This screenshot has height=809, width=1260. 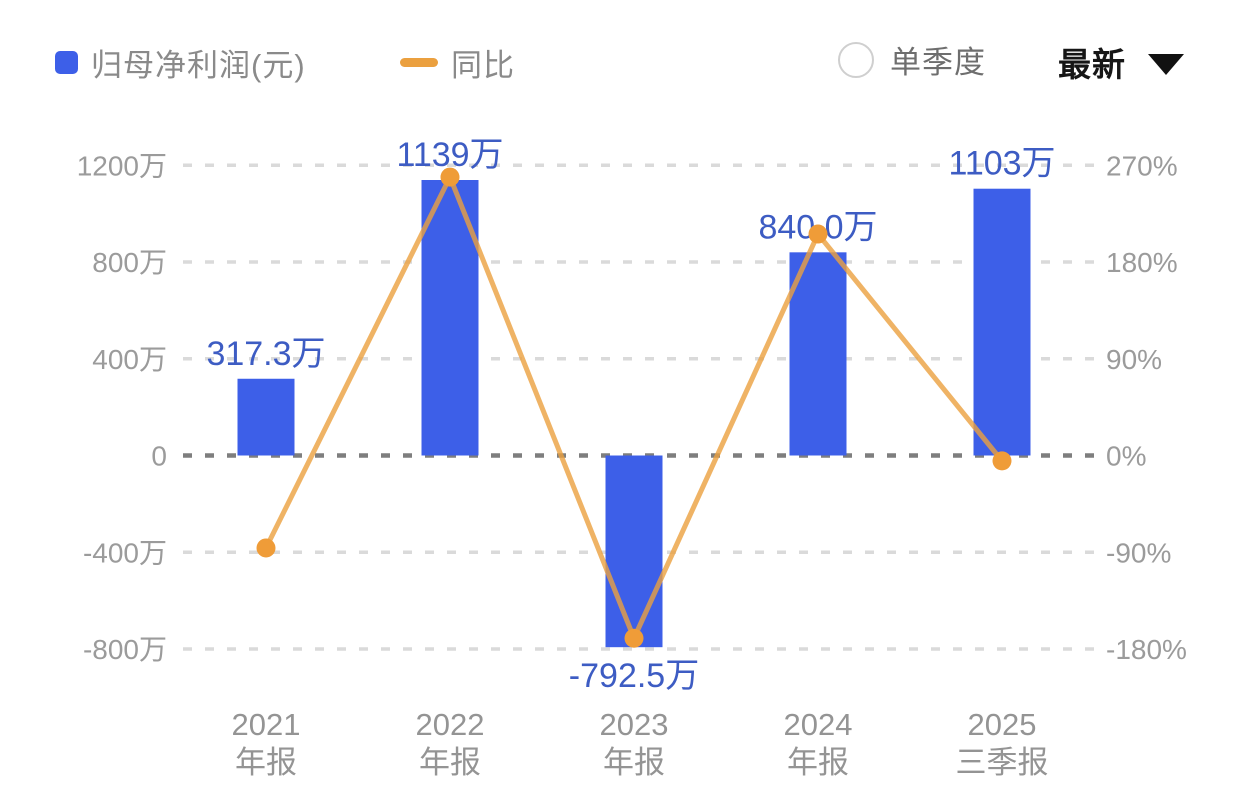 I want to click on report-period-dropdown: 最新, so click(x=1121, y=62).